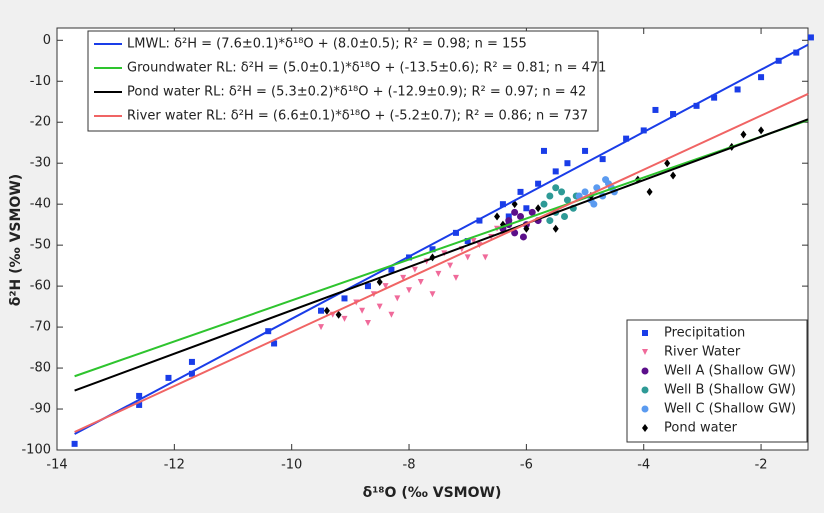  Describe the element at coordinates (704, 333) in the screenshot. I see `legend-label: Precipitation` at that location.